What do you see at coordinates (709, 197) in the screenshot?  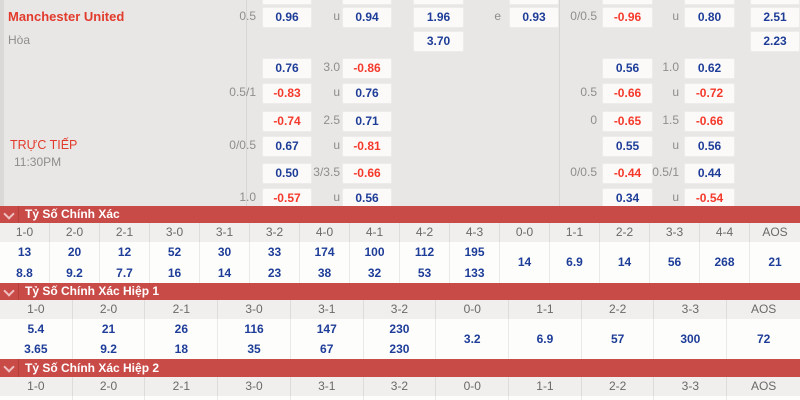 I see `over-under-odds: -0.54` at bounding box center [709, 197].